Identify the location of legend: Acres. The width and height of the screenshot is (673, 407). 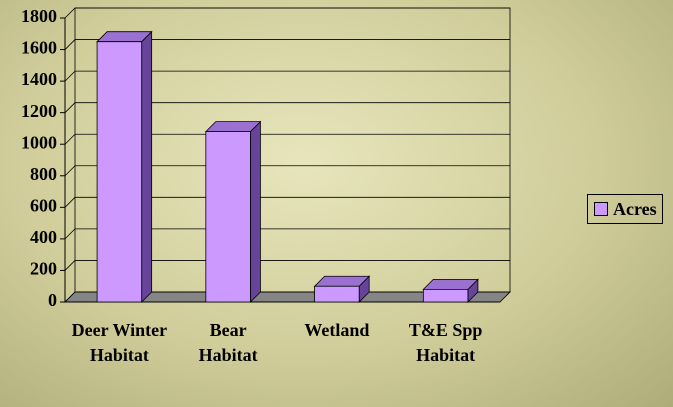
(625, 209).